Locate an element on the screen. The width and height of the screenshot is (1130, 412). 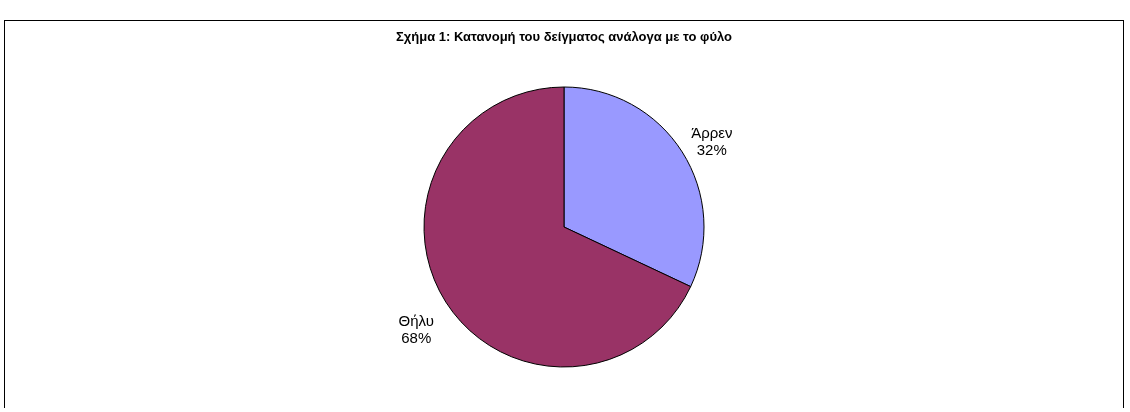
slice-label: Θήλυ is located at coordinates (416, 320).